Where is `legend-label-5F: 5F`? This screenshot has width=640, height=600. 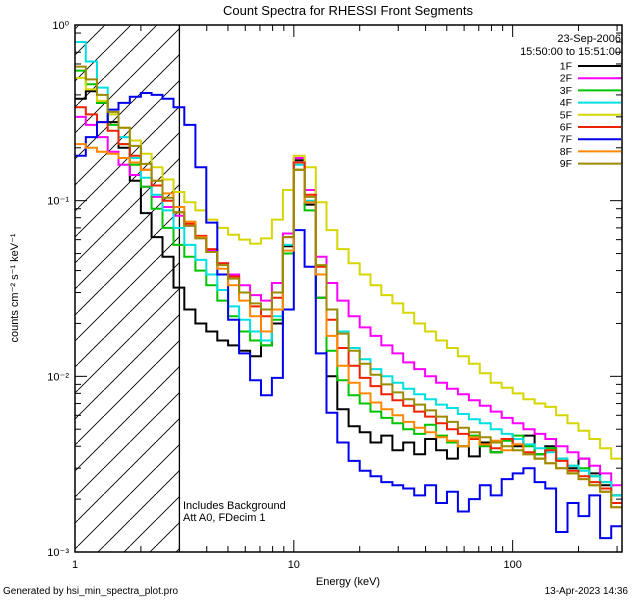 legend-label-5F: 5F is located at coordinates (566, 115).